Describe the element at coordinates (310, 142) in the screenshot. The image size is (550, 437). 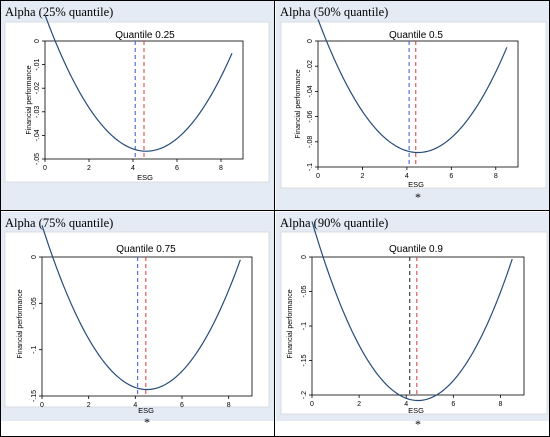
I see `y-tick-label: -.08` at that location.